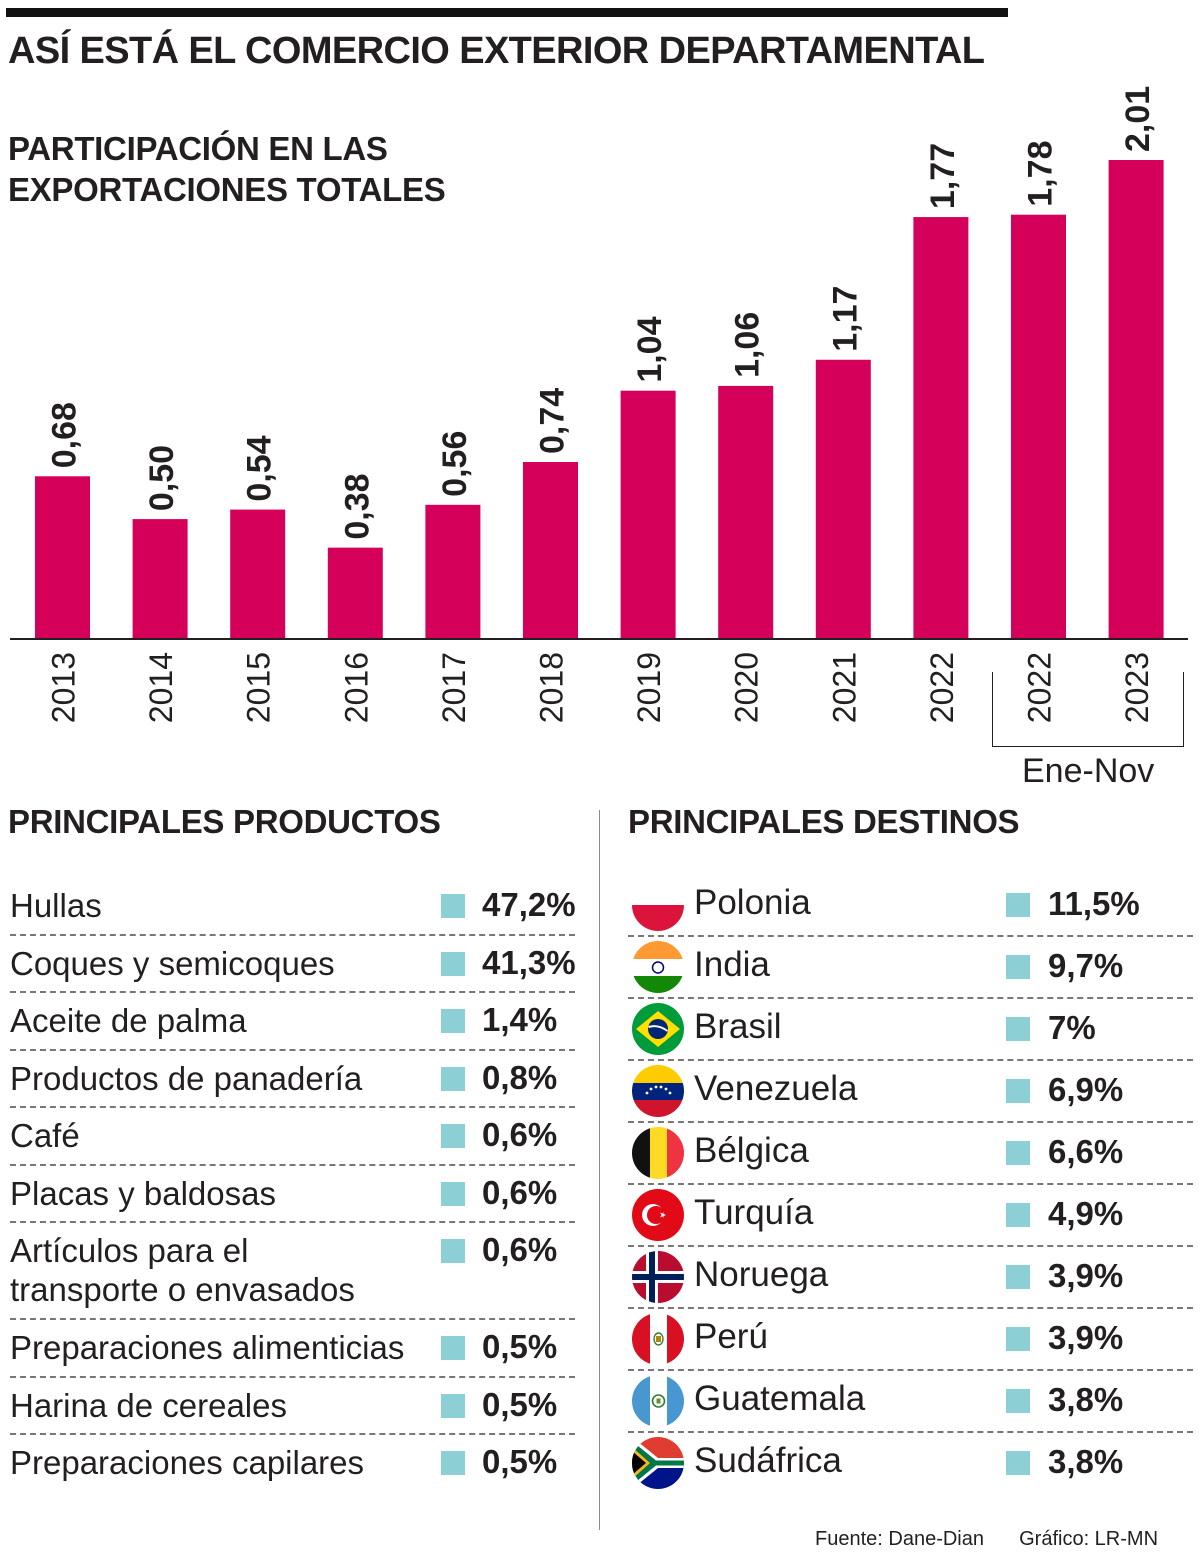  Describe the element at coordinates (1086, 965) in the screenshot. I see `destination-share: 9,7%` at that location.